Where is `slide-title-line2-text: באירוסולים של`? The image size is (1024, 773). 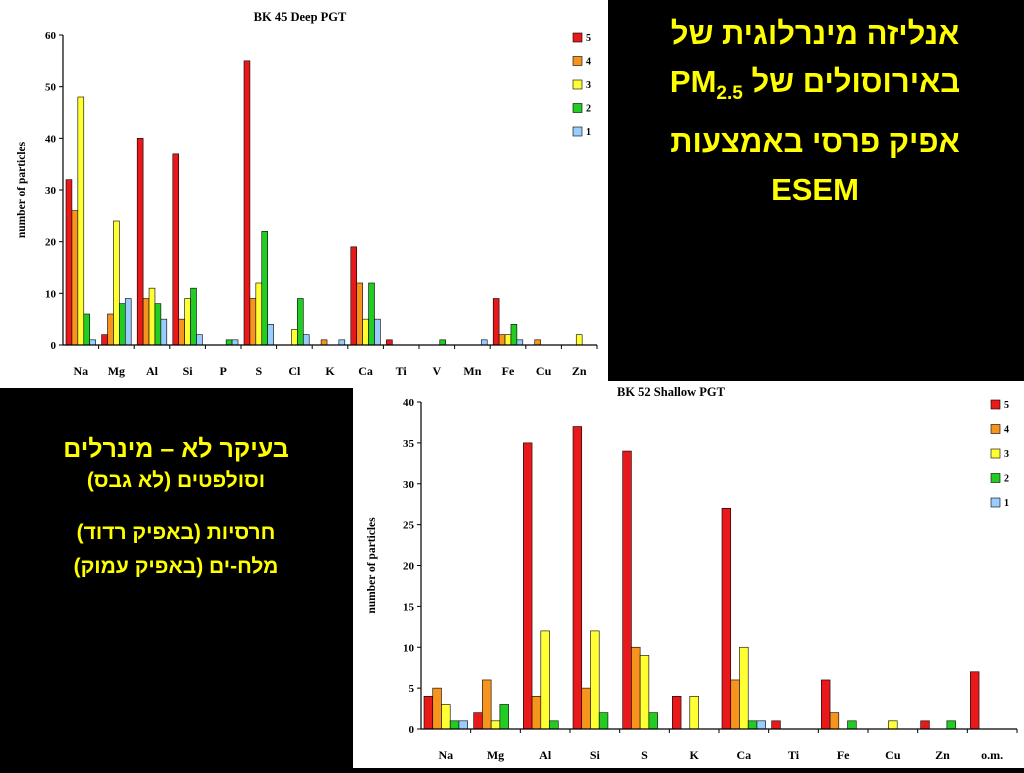 slide-title-line2-text: באירוסולים של is located at coordinates (856, 81).